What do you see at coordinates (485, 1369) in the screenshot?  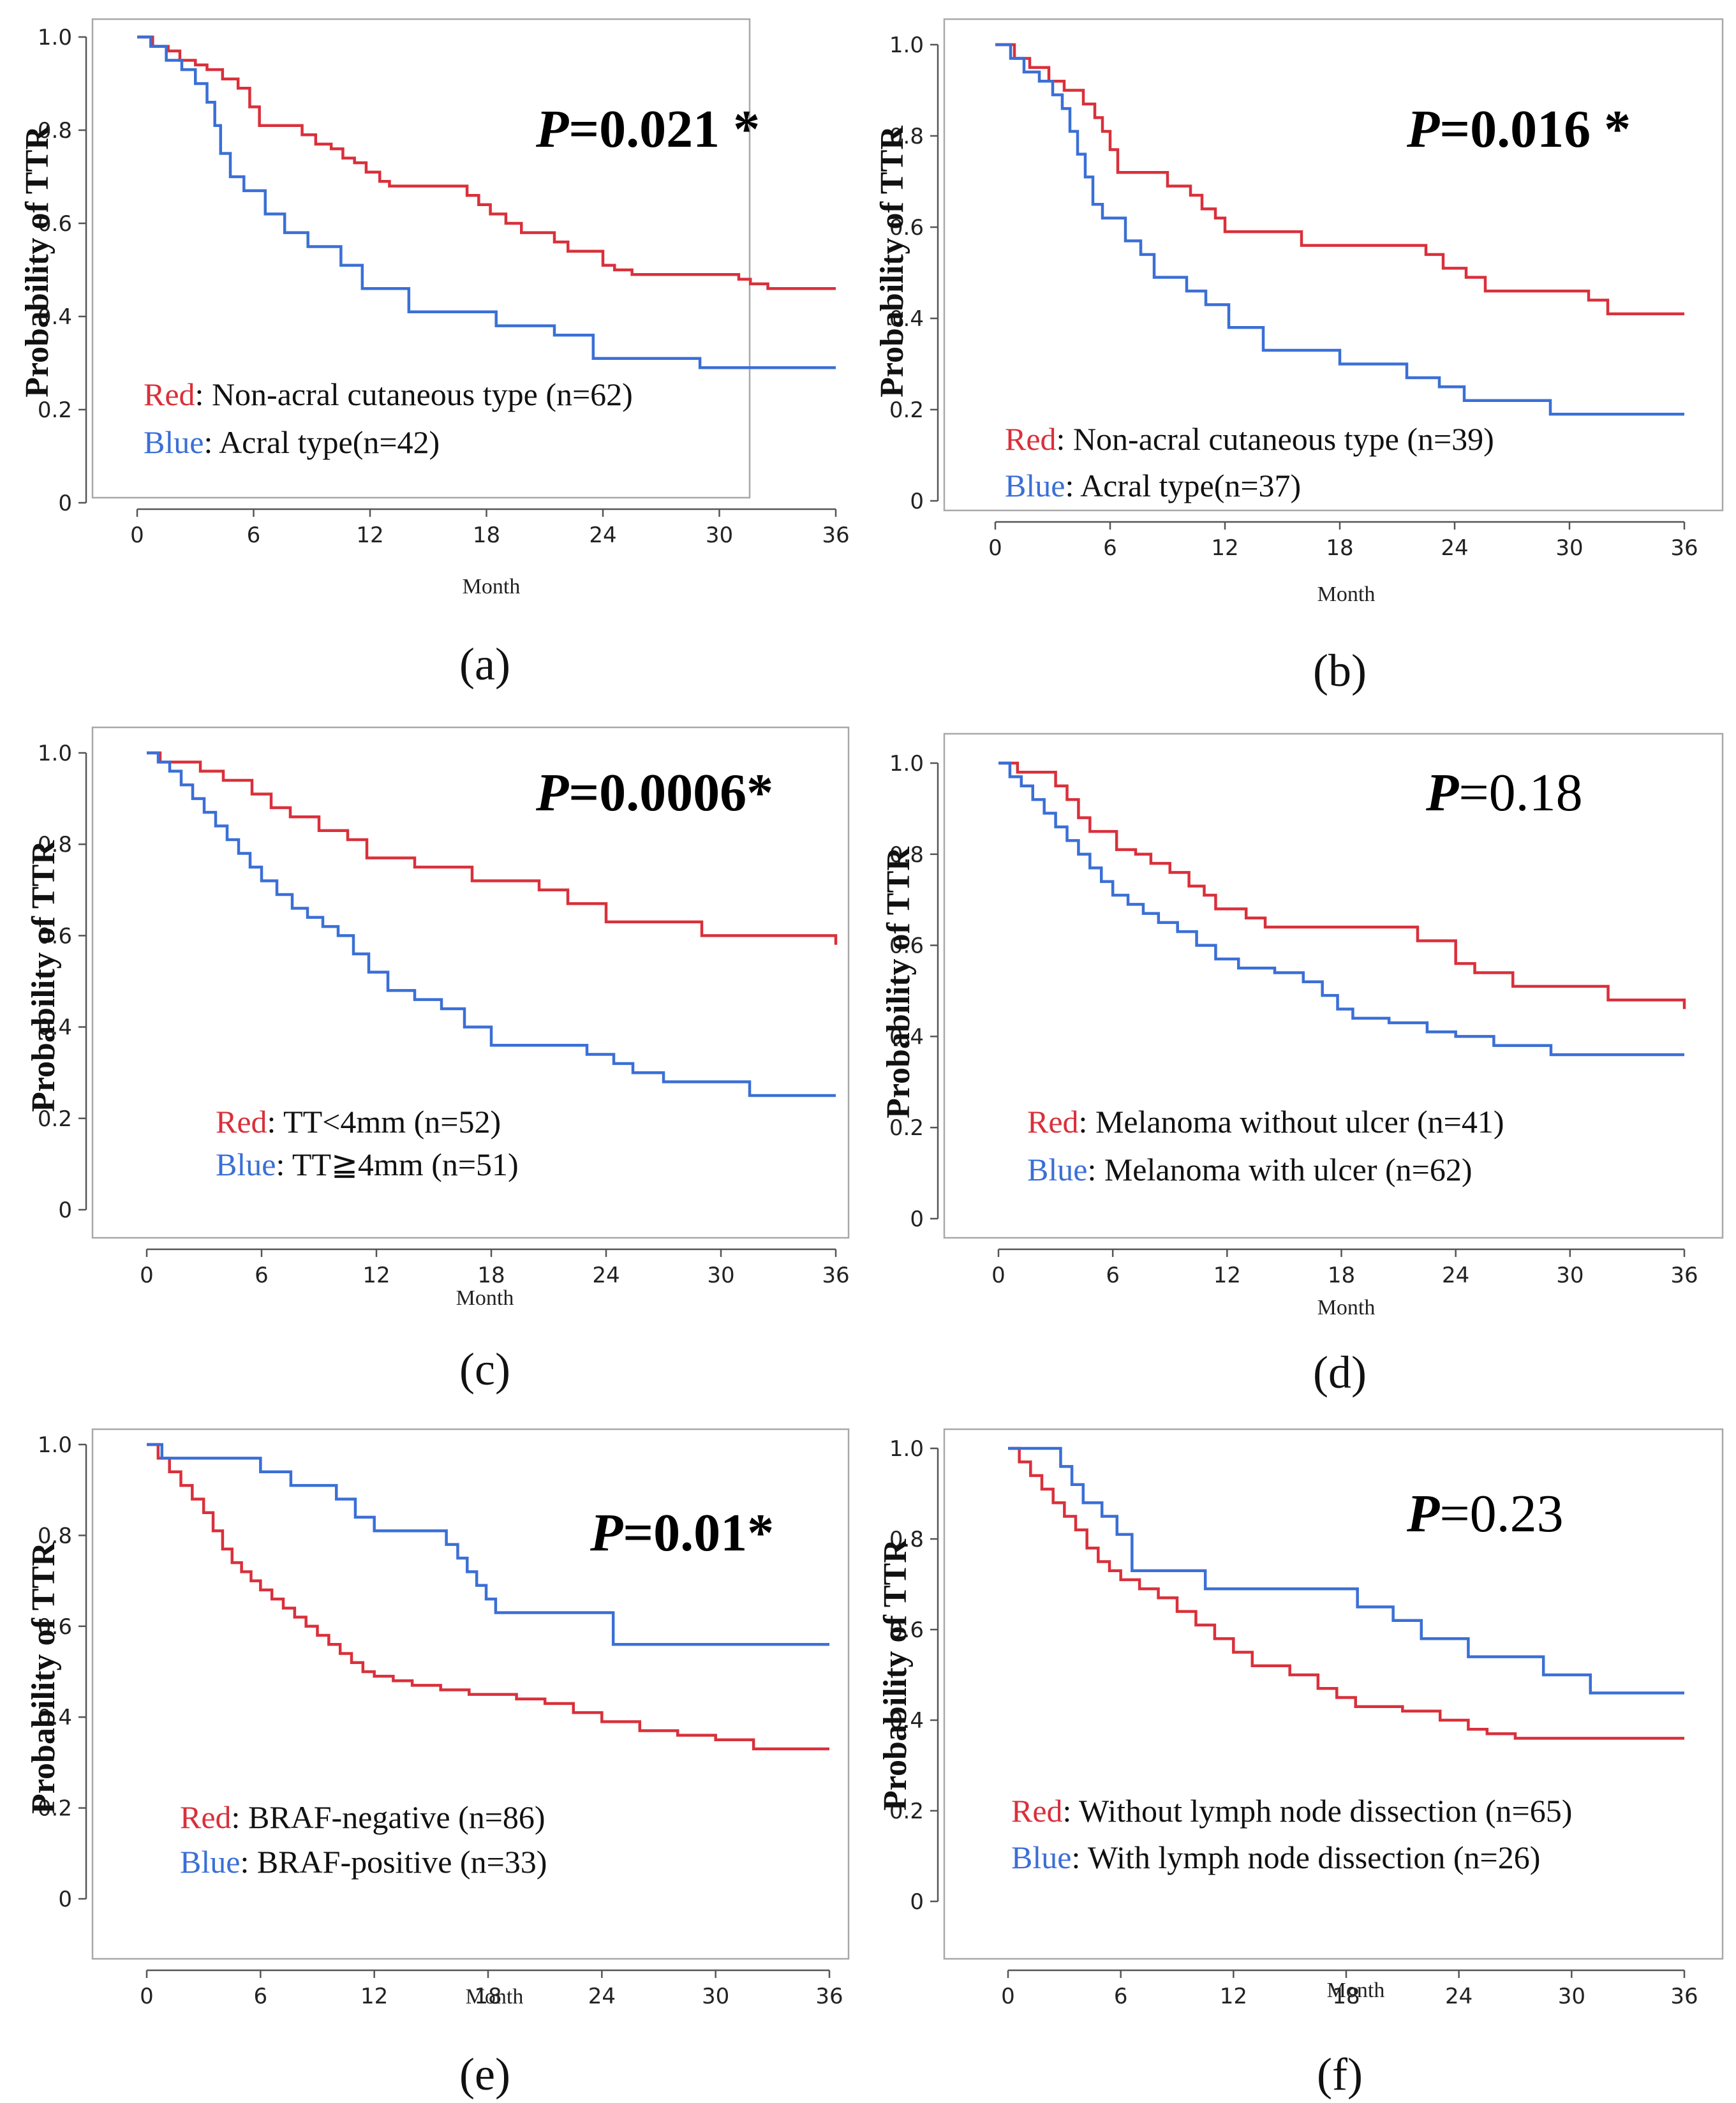 I see `panel-label: (c)` at bounding box center [485, 1369].